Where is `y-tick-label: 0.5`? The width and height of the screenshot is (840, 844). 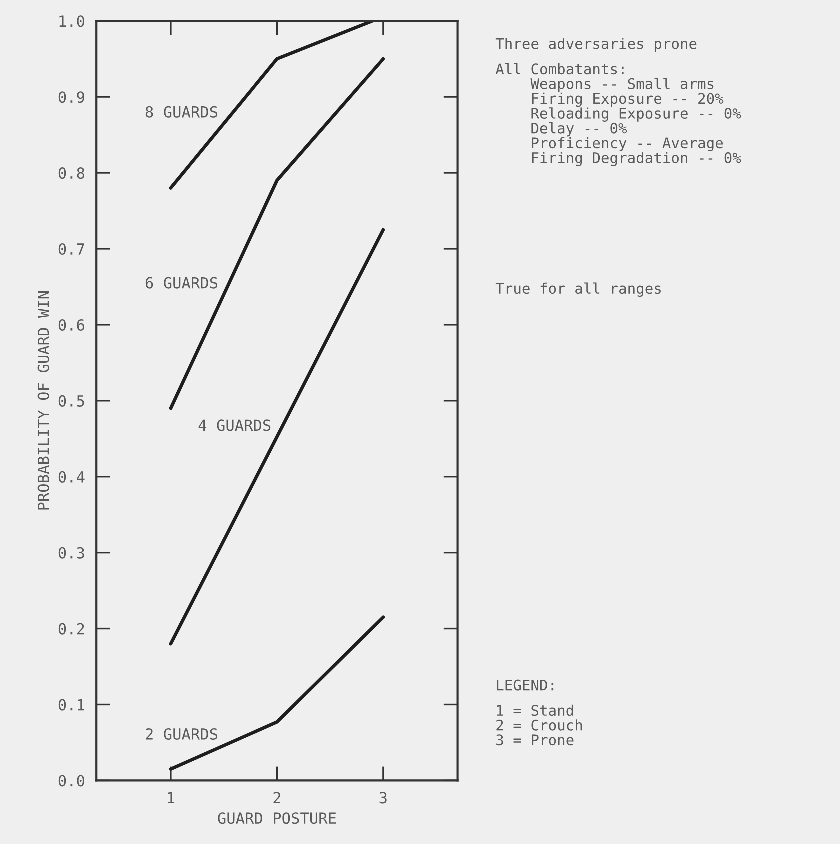 y-tick-label: 0.5 is located at coordinates (71, 401).